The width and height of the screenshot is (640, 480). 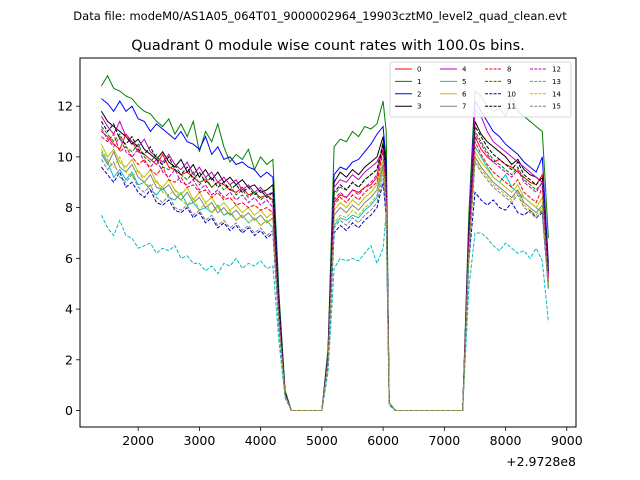 I want to click on legend-label-2: 2, so click(x=419, y=94).